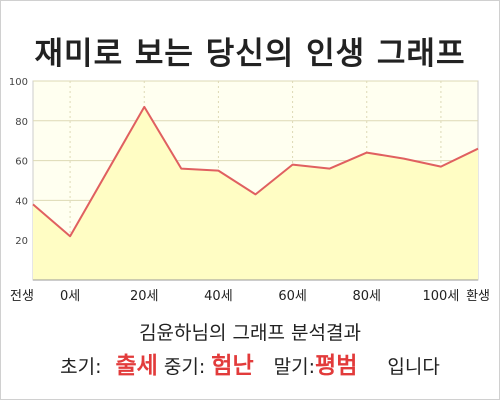  What do you see at coordinates (21, 241) in the screenshot?
I see `y-tick-label: 20` at bounding box center [21, 241].